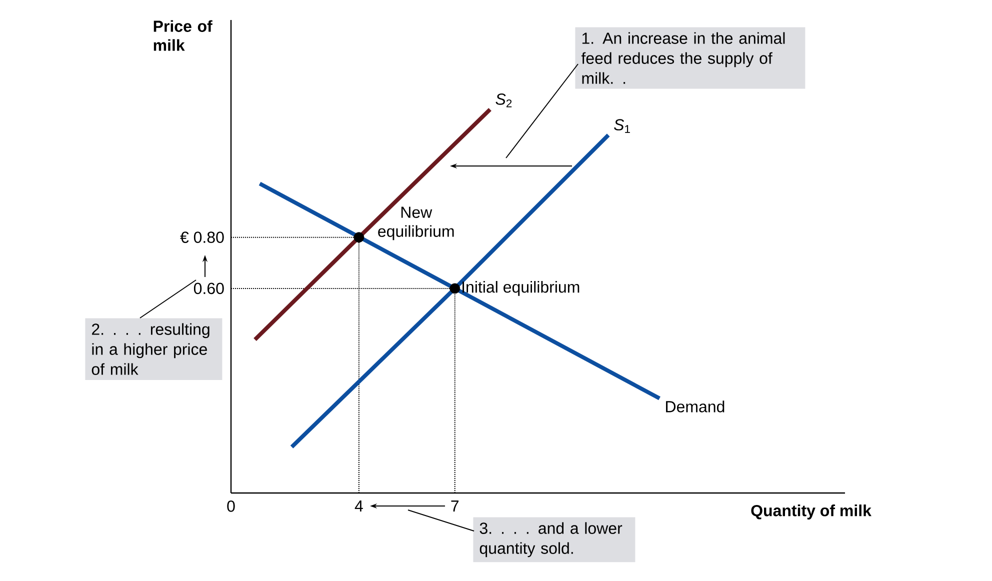  What do you see at coordinates (811, 512) in the screenshot?
I see `x-axis-title: Quantity of milk` at bounding box center [811, 512].